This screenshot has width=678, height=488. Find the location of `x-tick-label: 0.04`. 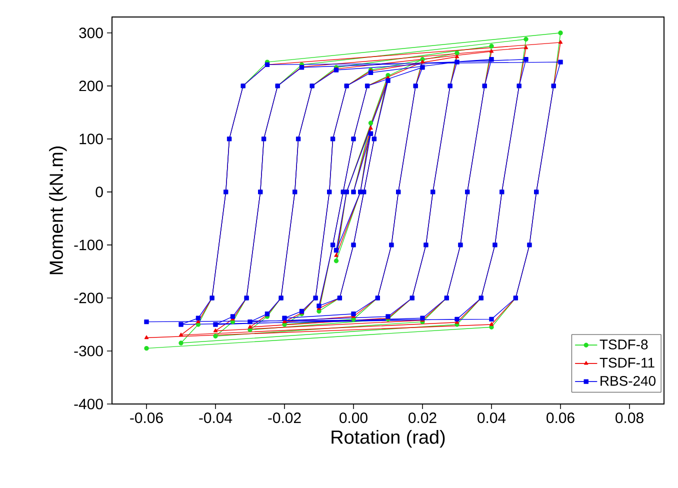

x-tick-label: 0.04 is located at coordinates (492, 418).